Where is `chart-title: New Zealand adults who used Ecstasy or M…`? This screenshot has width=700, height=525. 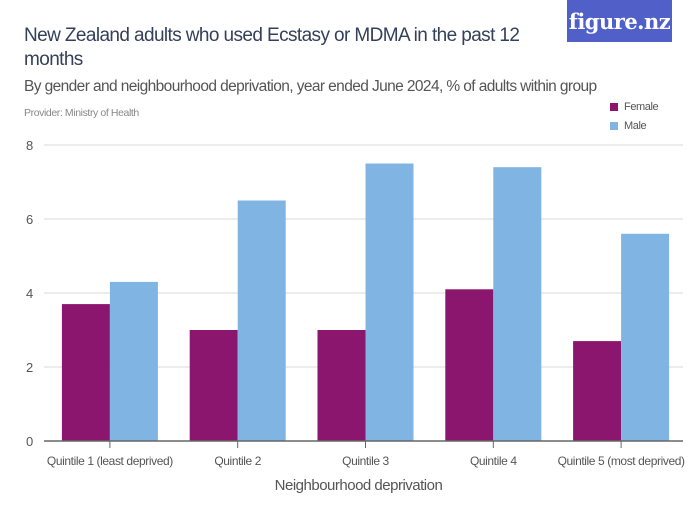
chart-title: New Zealand adults who used Ecstasy or M… is located at coordinates (272, 47).